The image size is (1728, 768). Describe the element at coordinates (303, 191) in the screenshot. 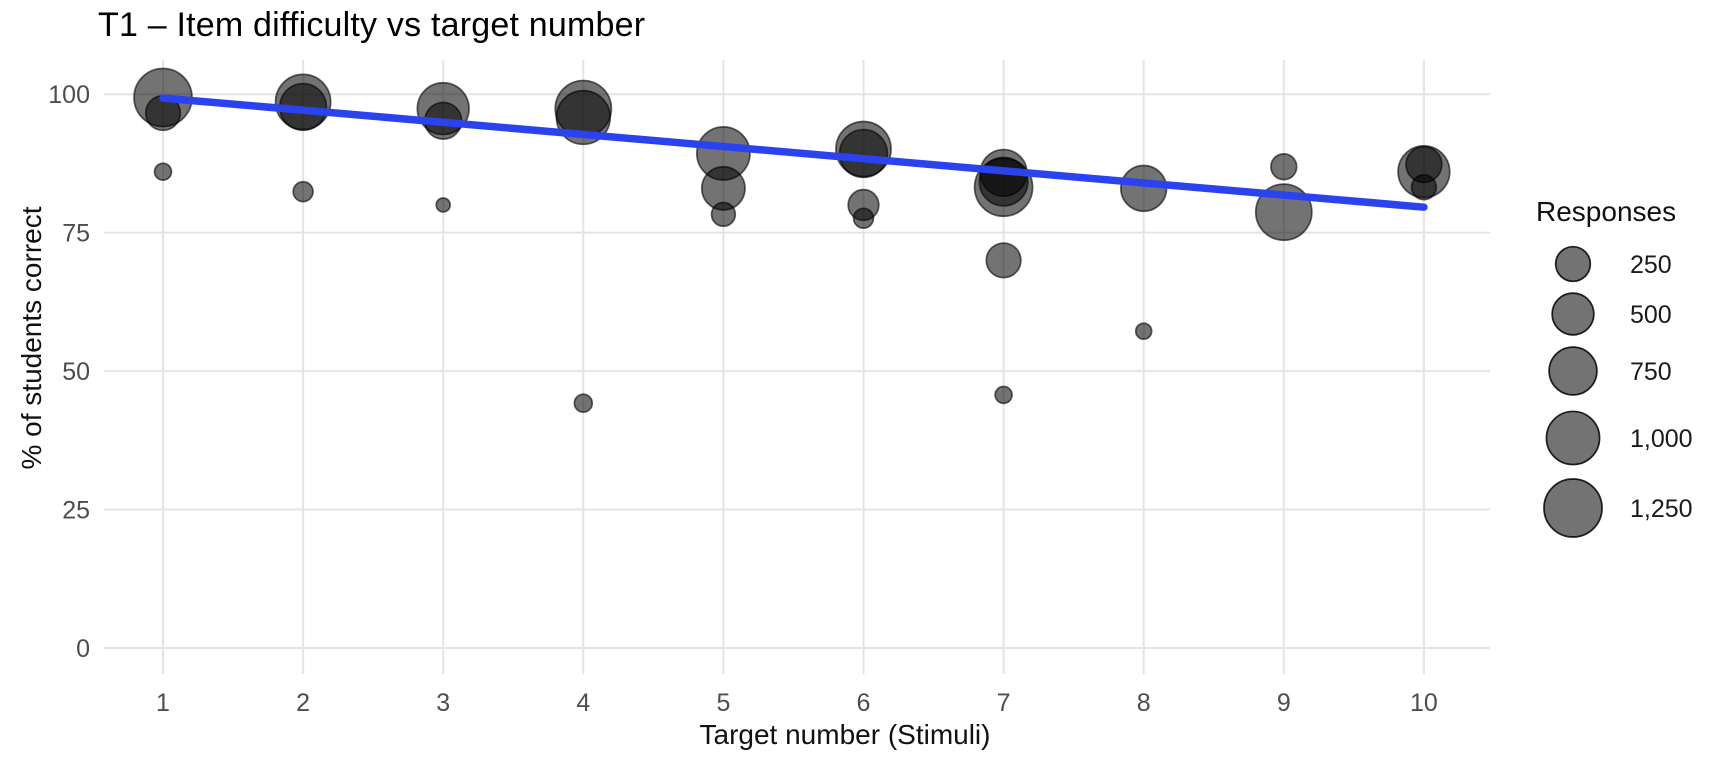

I see `bubble-x2-82.4` at that location.